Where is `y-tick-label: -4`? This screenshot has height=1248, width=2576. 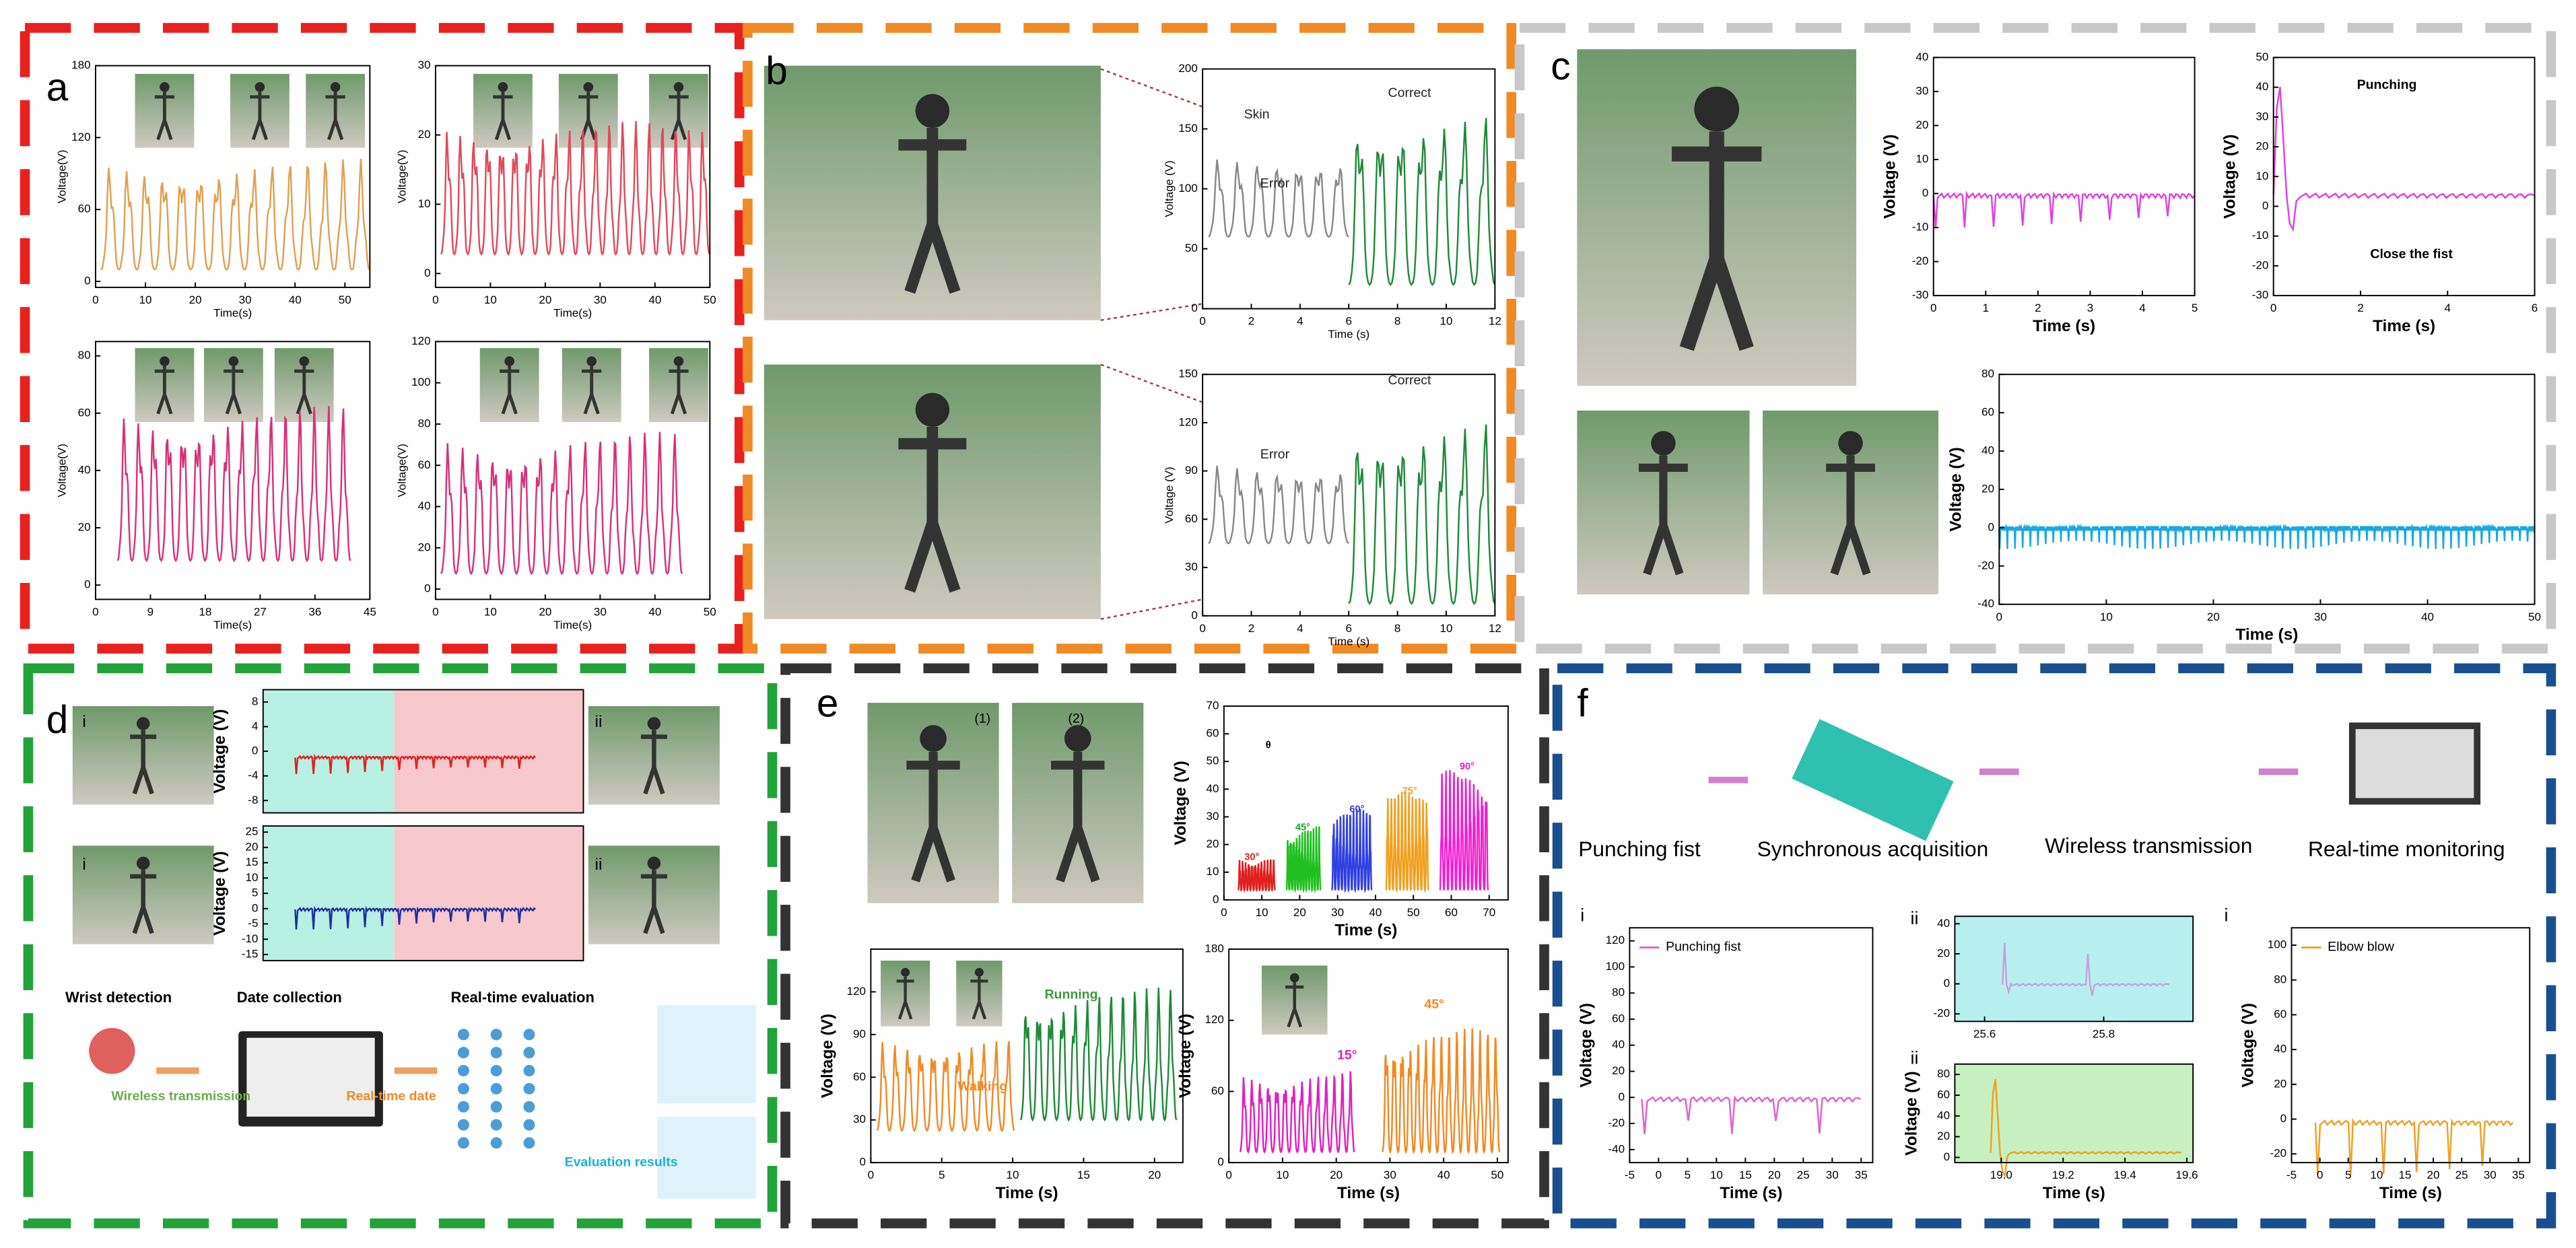 y-tick-label: -4 is located at coordinates (253, 775).